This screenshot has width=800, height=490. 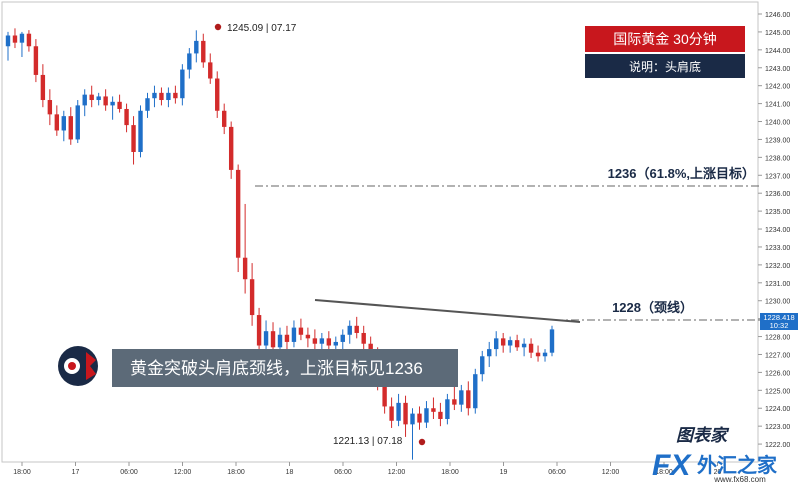 What do you see at coordinates (276, 368) in the screenshot?
I see `annotation-banner-text: 黄金突破头肩底颈线，上涨目标见1236` at bounding box center [276, 368].